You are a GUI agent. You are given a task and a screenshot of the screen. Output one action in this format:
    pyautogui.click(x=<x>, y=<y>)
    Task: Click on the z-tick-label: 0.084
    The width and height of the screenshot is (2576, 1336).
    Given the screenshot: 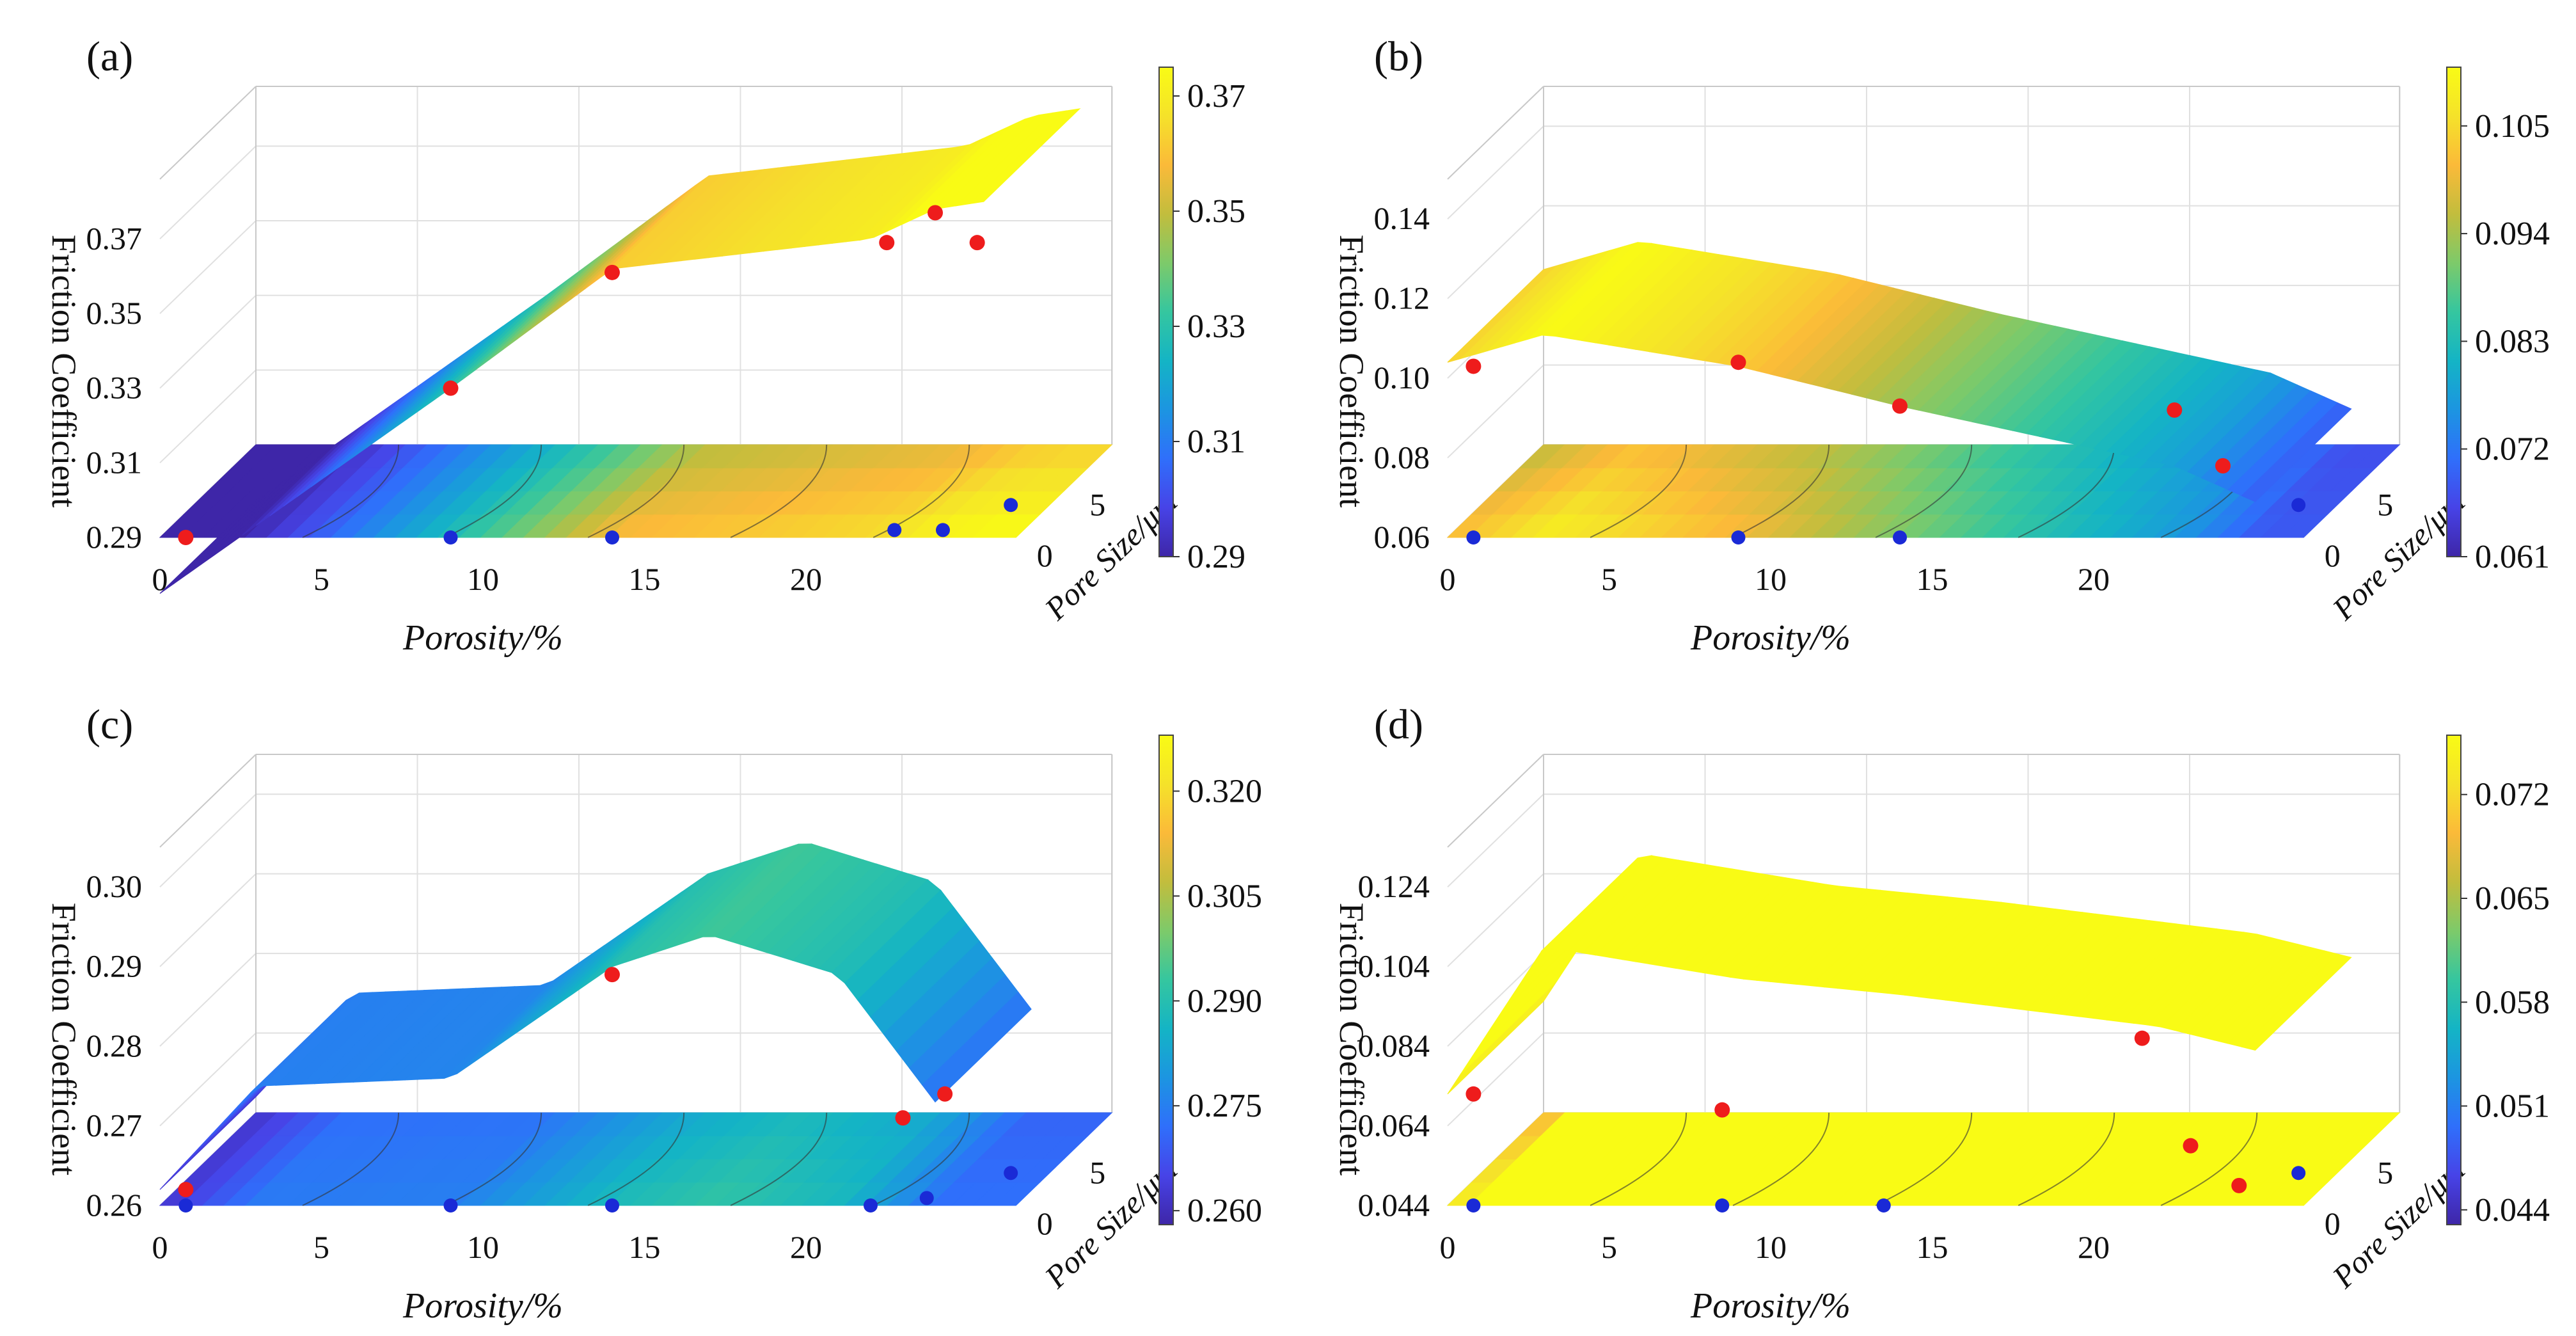 What is the action you would take?
    pyautogui.click(x=1394, y=1045)
    